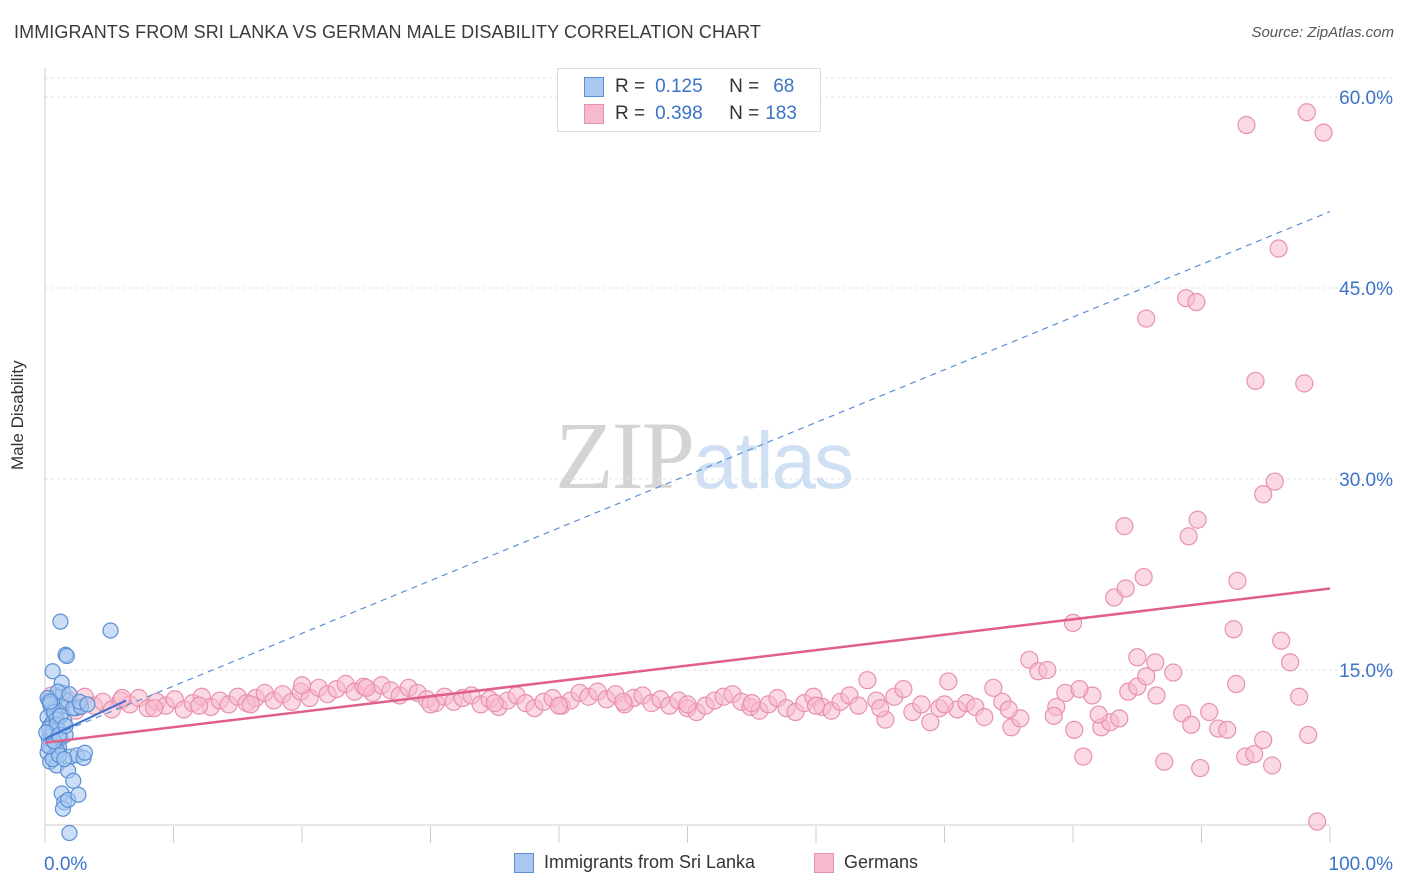  What do you see at coordinates (650, 862) in the screenshot?
I see `bottom-legend-label: Immigrants from Sri Lanka` at bounding box center [650, 862].